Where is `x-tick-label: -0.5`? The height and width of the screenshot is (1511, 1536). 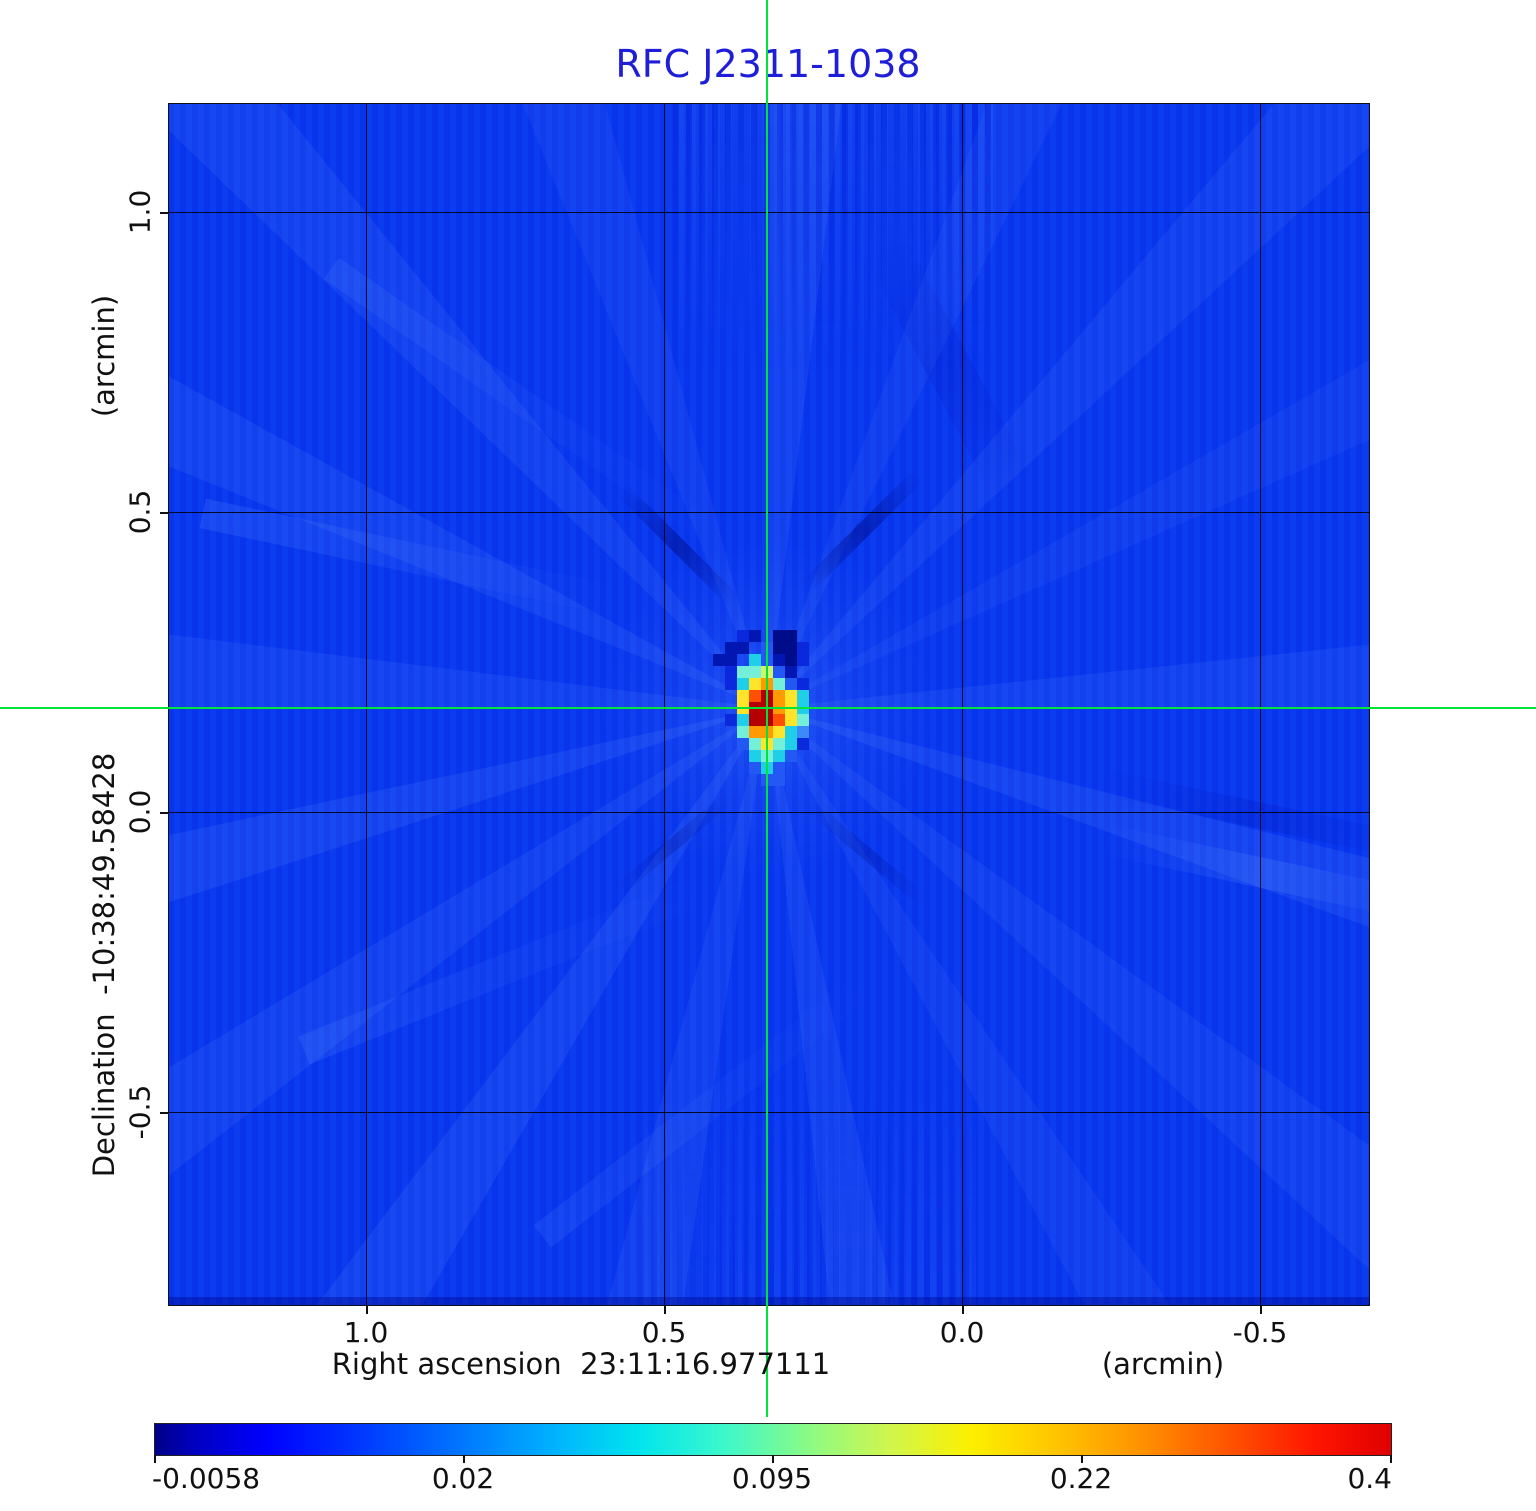
x-tick-label: -0.5 is located at coordinates (1260, 1332).